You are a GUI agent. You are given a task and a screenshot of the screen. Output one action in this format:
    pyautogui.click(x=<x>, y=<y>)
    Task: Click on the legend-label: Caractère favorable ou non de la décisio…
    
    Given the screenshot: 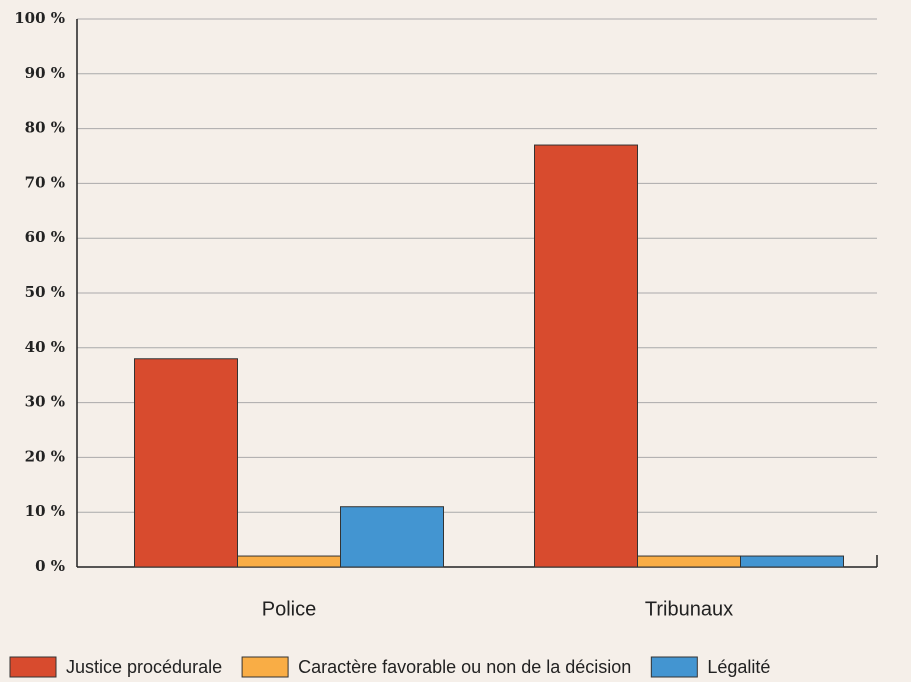 What is the action you would take?
    pyautogui.click(x=464, y=667)
    